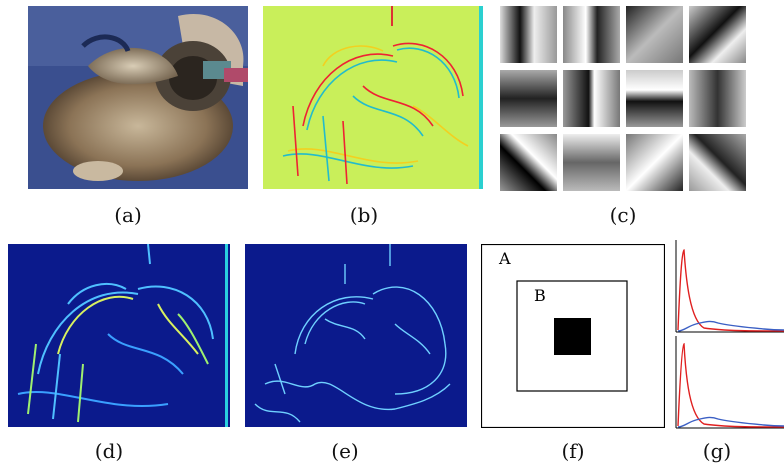 This screenshot has height=464, width=784. I want to click on magnitude-map, so click(119, 335).